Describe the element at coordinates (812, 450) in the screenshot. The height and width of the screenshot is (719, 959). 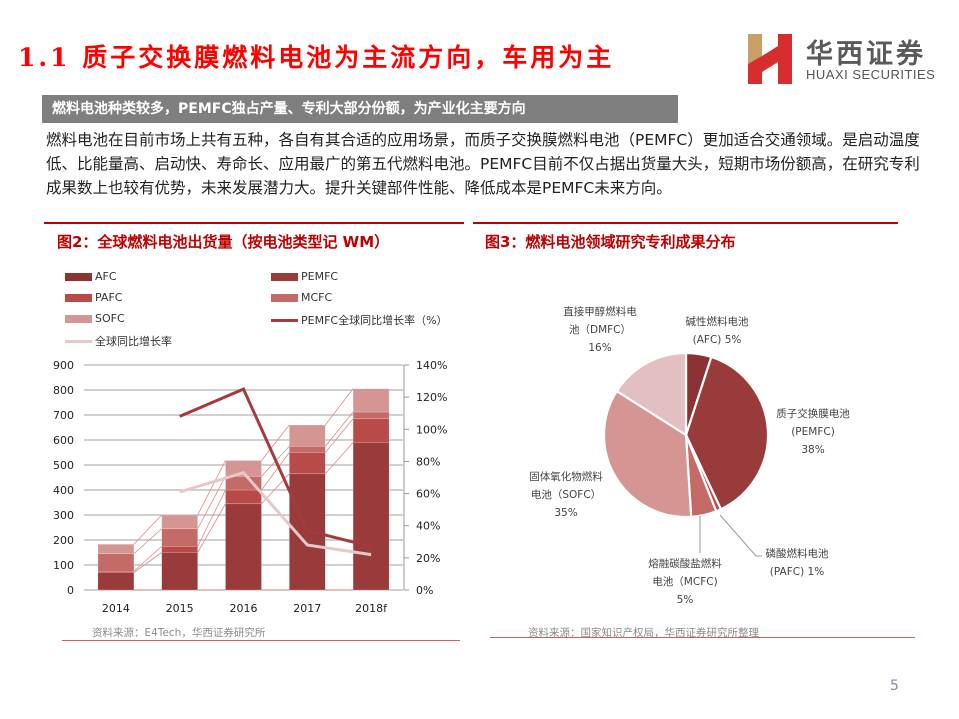
I see `pie-label-pemfc: 38%` at that location.